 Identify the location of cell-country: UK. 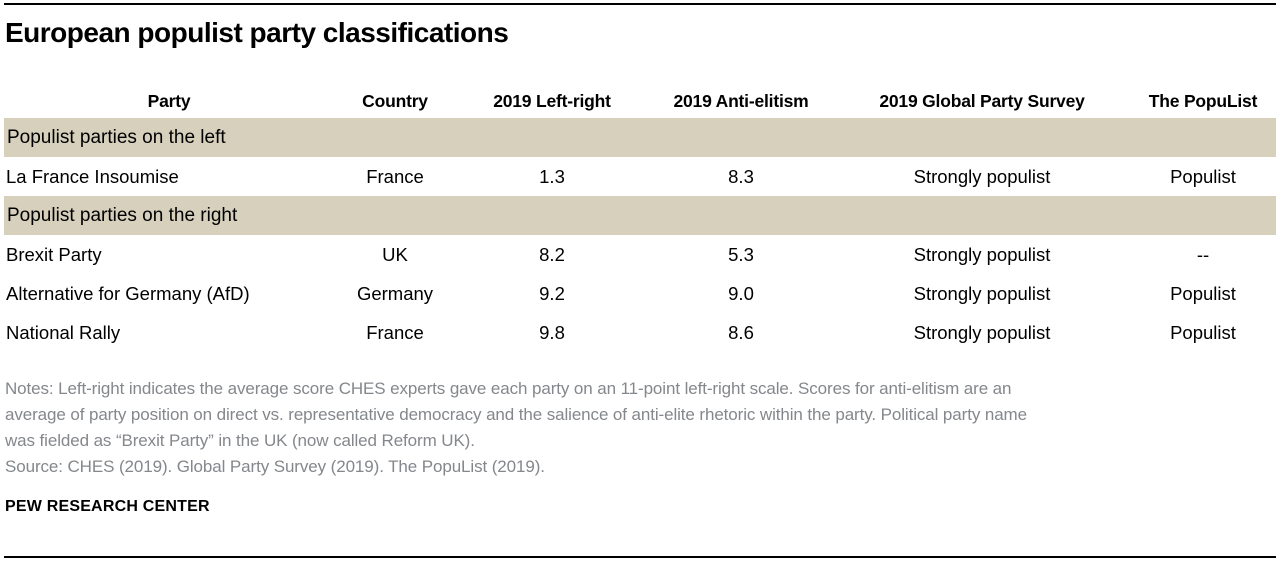
(395, 254).